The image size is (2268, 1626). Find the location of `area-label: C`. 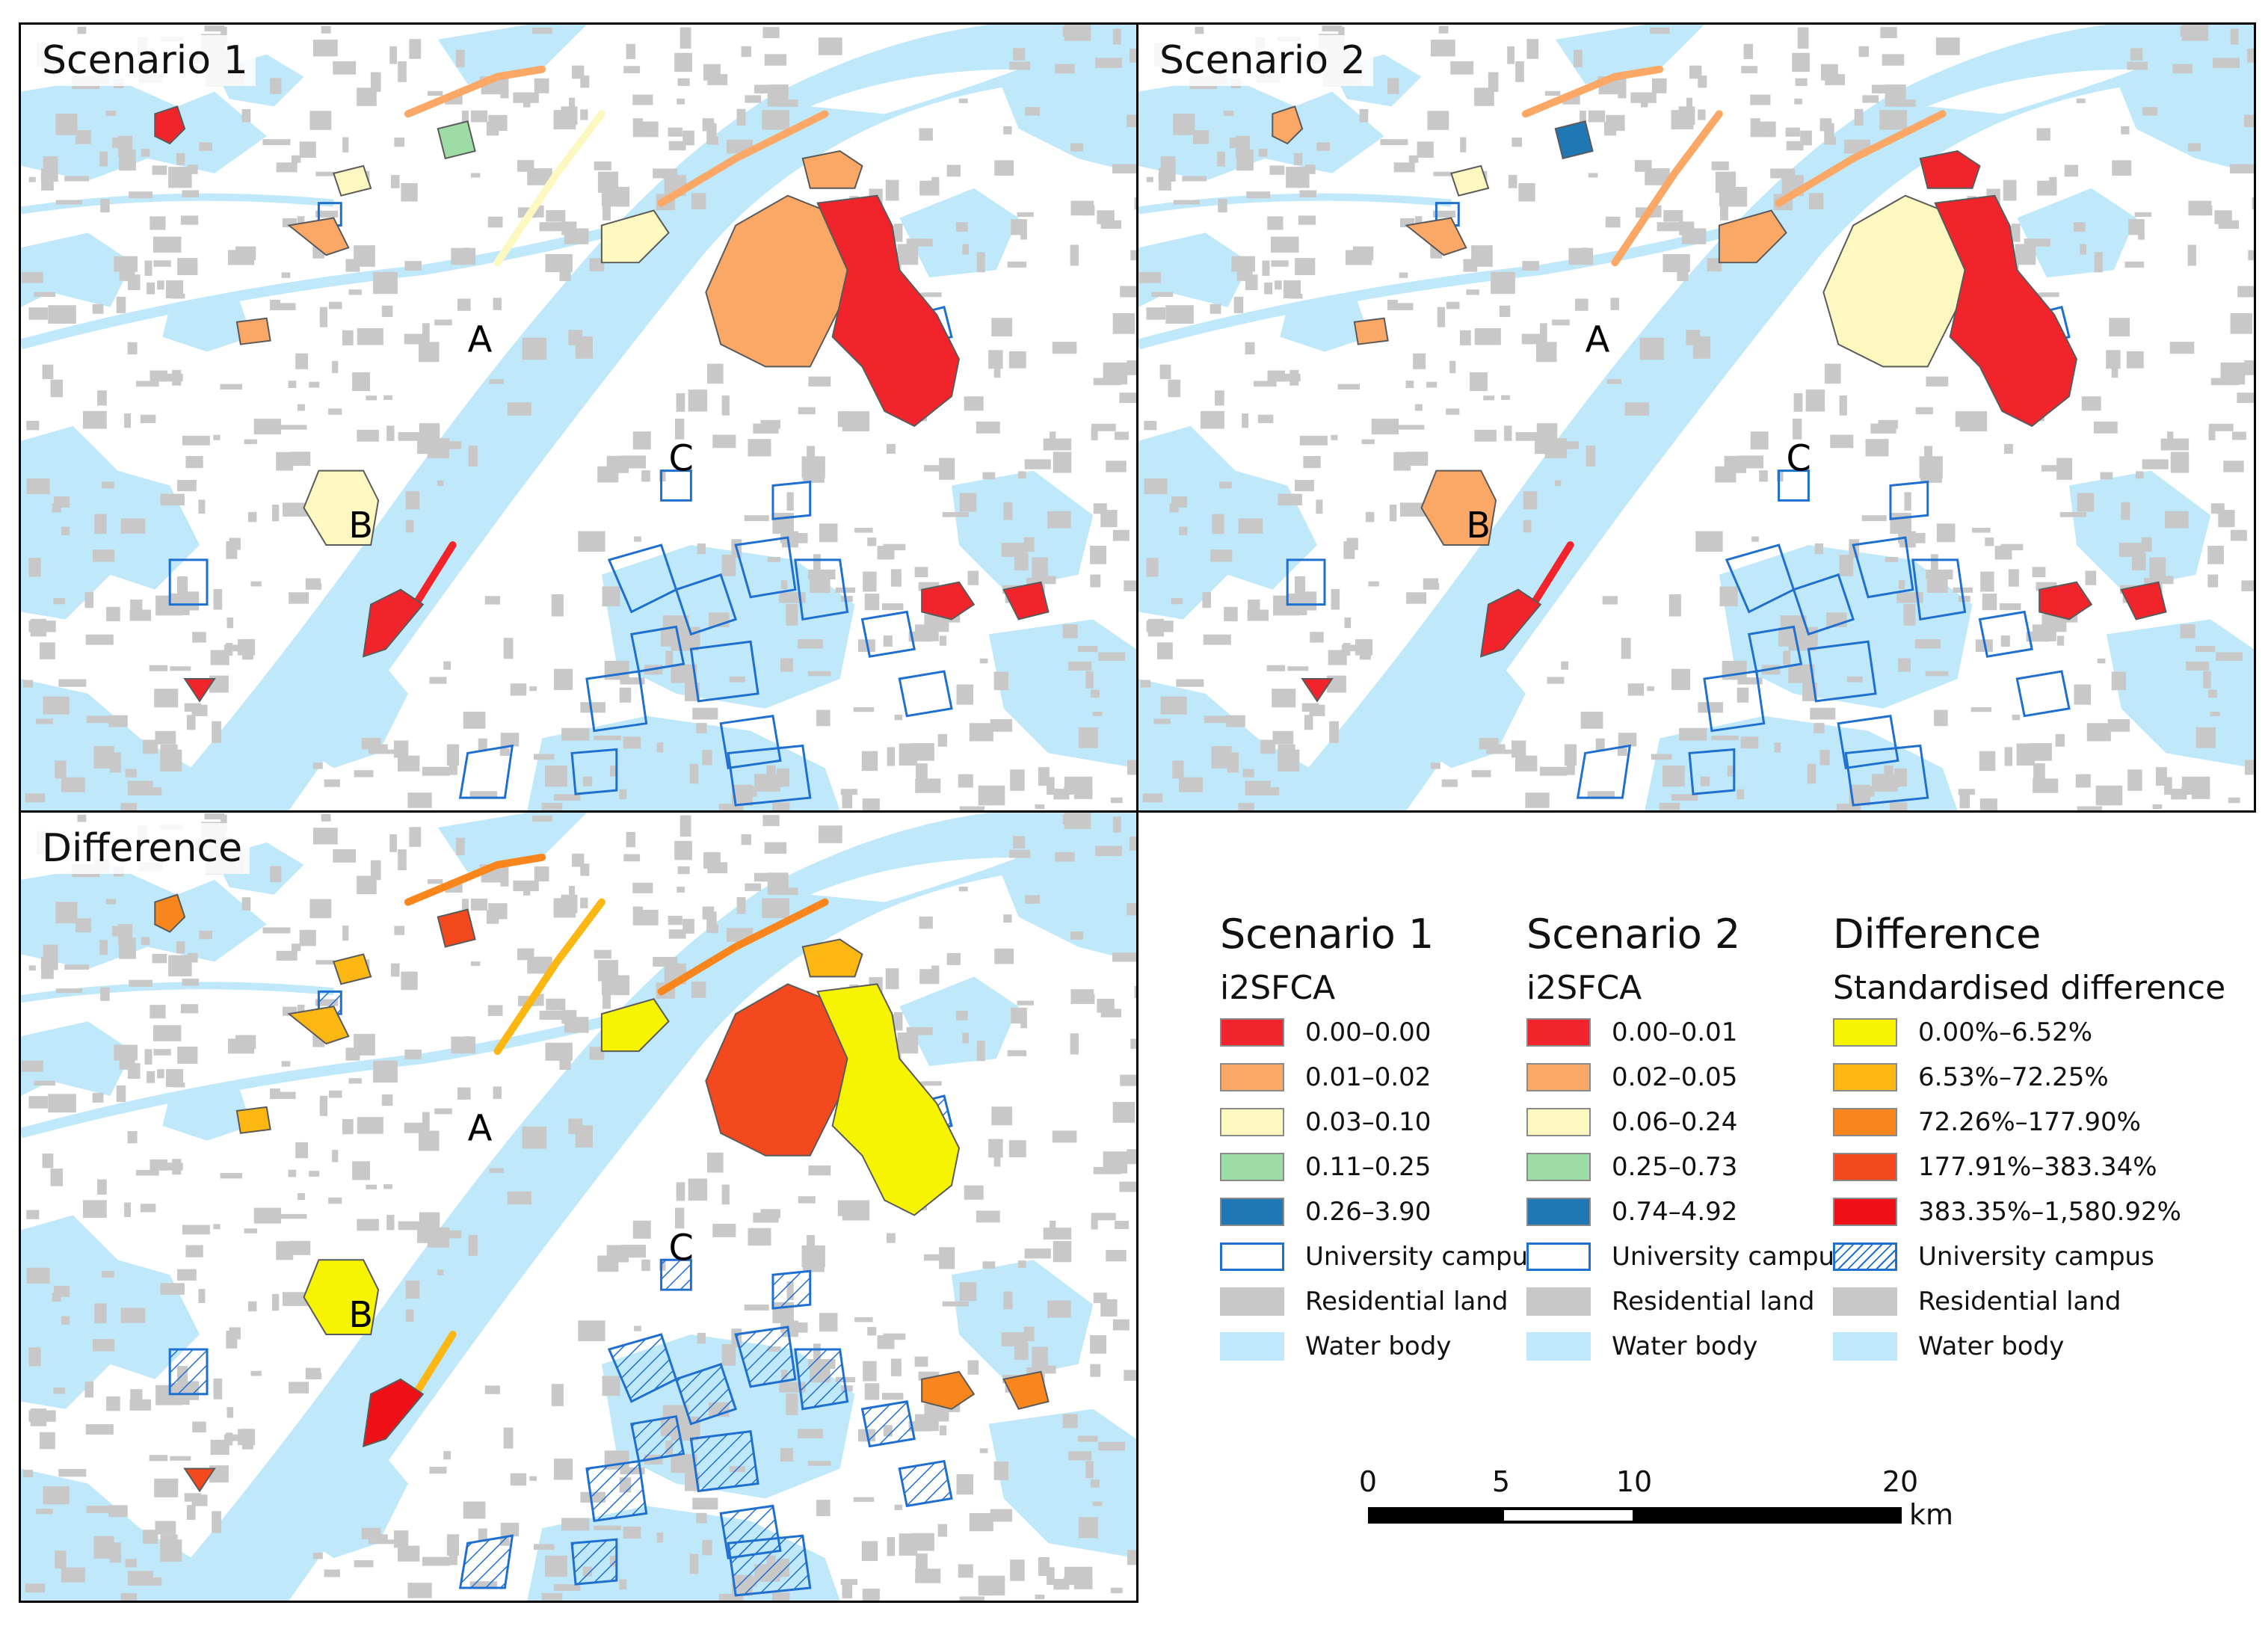

area-label: C is located at coordinates (681, 1248).